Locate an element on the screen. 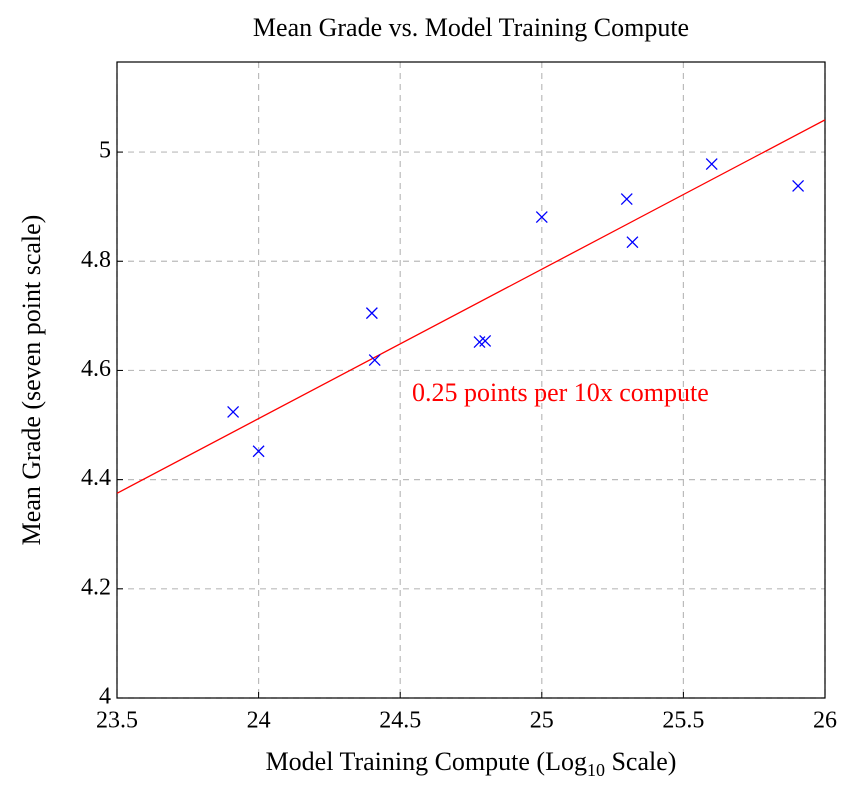 The image size is (844, 790). x-tick-label: 25 is located at coordinates (542, 721).